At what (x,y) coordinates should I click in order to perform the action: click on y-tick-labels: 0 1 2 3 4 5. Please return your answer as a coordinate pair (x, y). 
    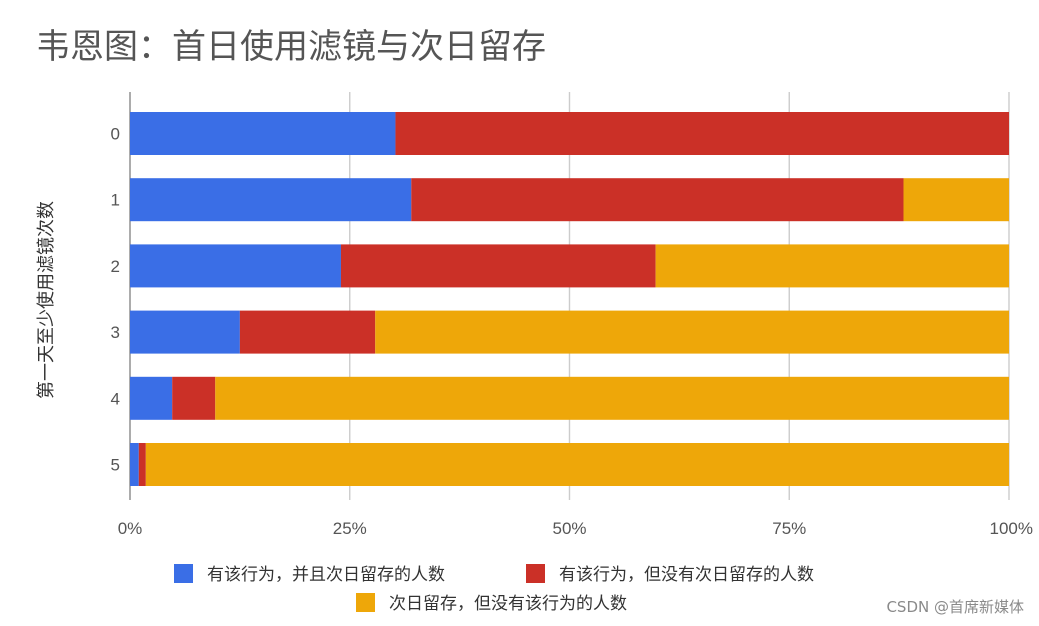
    Looking at the image, I should click on (115, 300).